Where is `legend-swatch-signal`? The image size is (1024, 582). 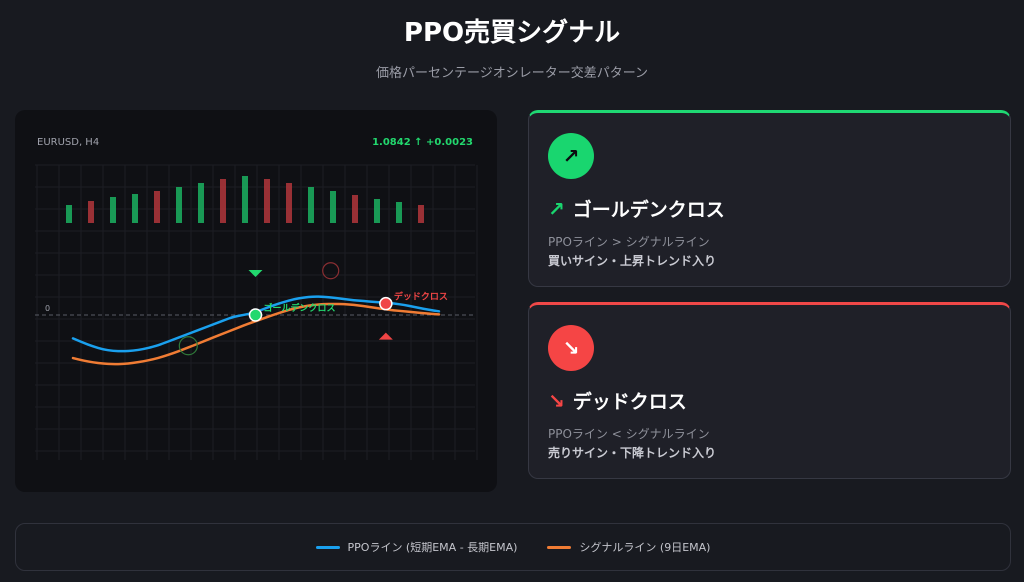
legend-swatch-signal is located at coordinates (559, 547).